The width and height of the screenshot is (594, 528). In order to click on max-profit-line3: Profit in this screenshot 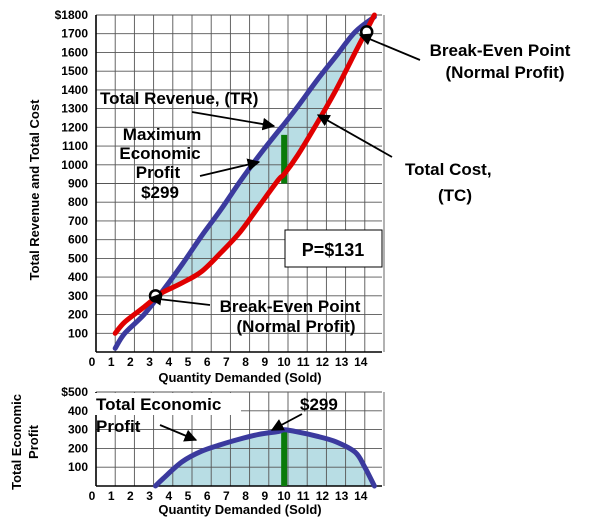, I will do `click(158, 172)`.